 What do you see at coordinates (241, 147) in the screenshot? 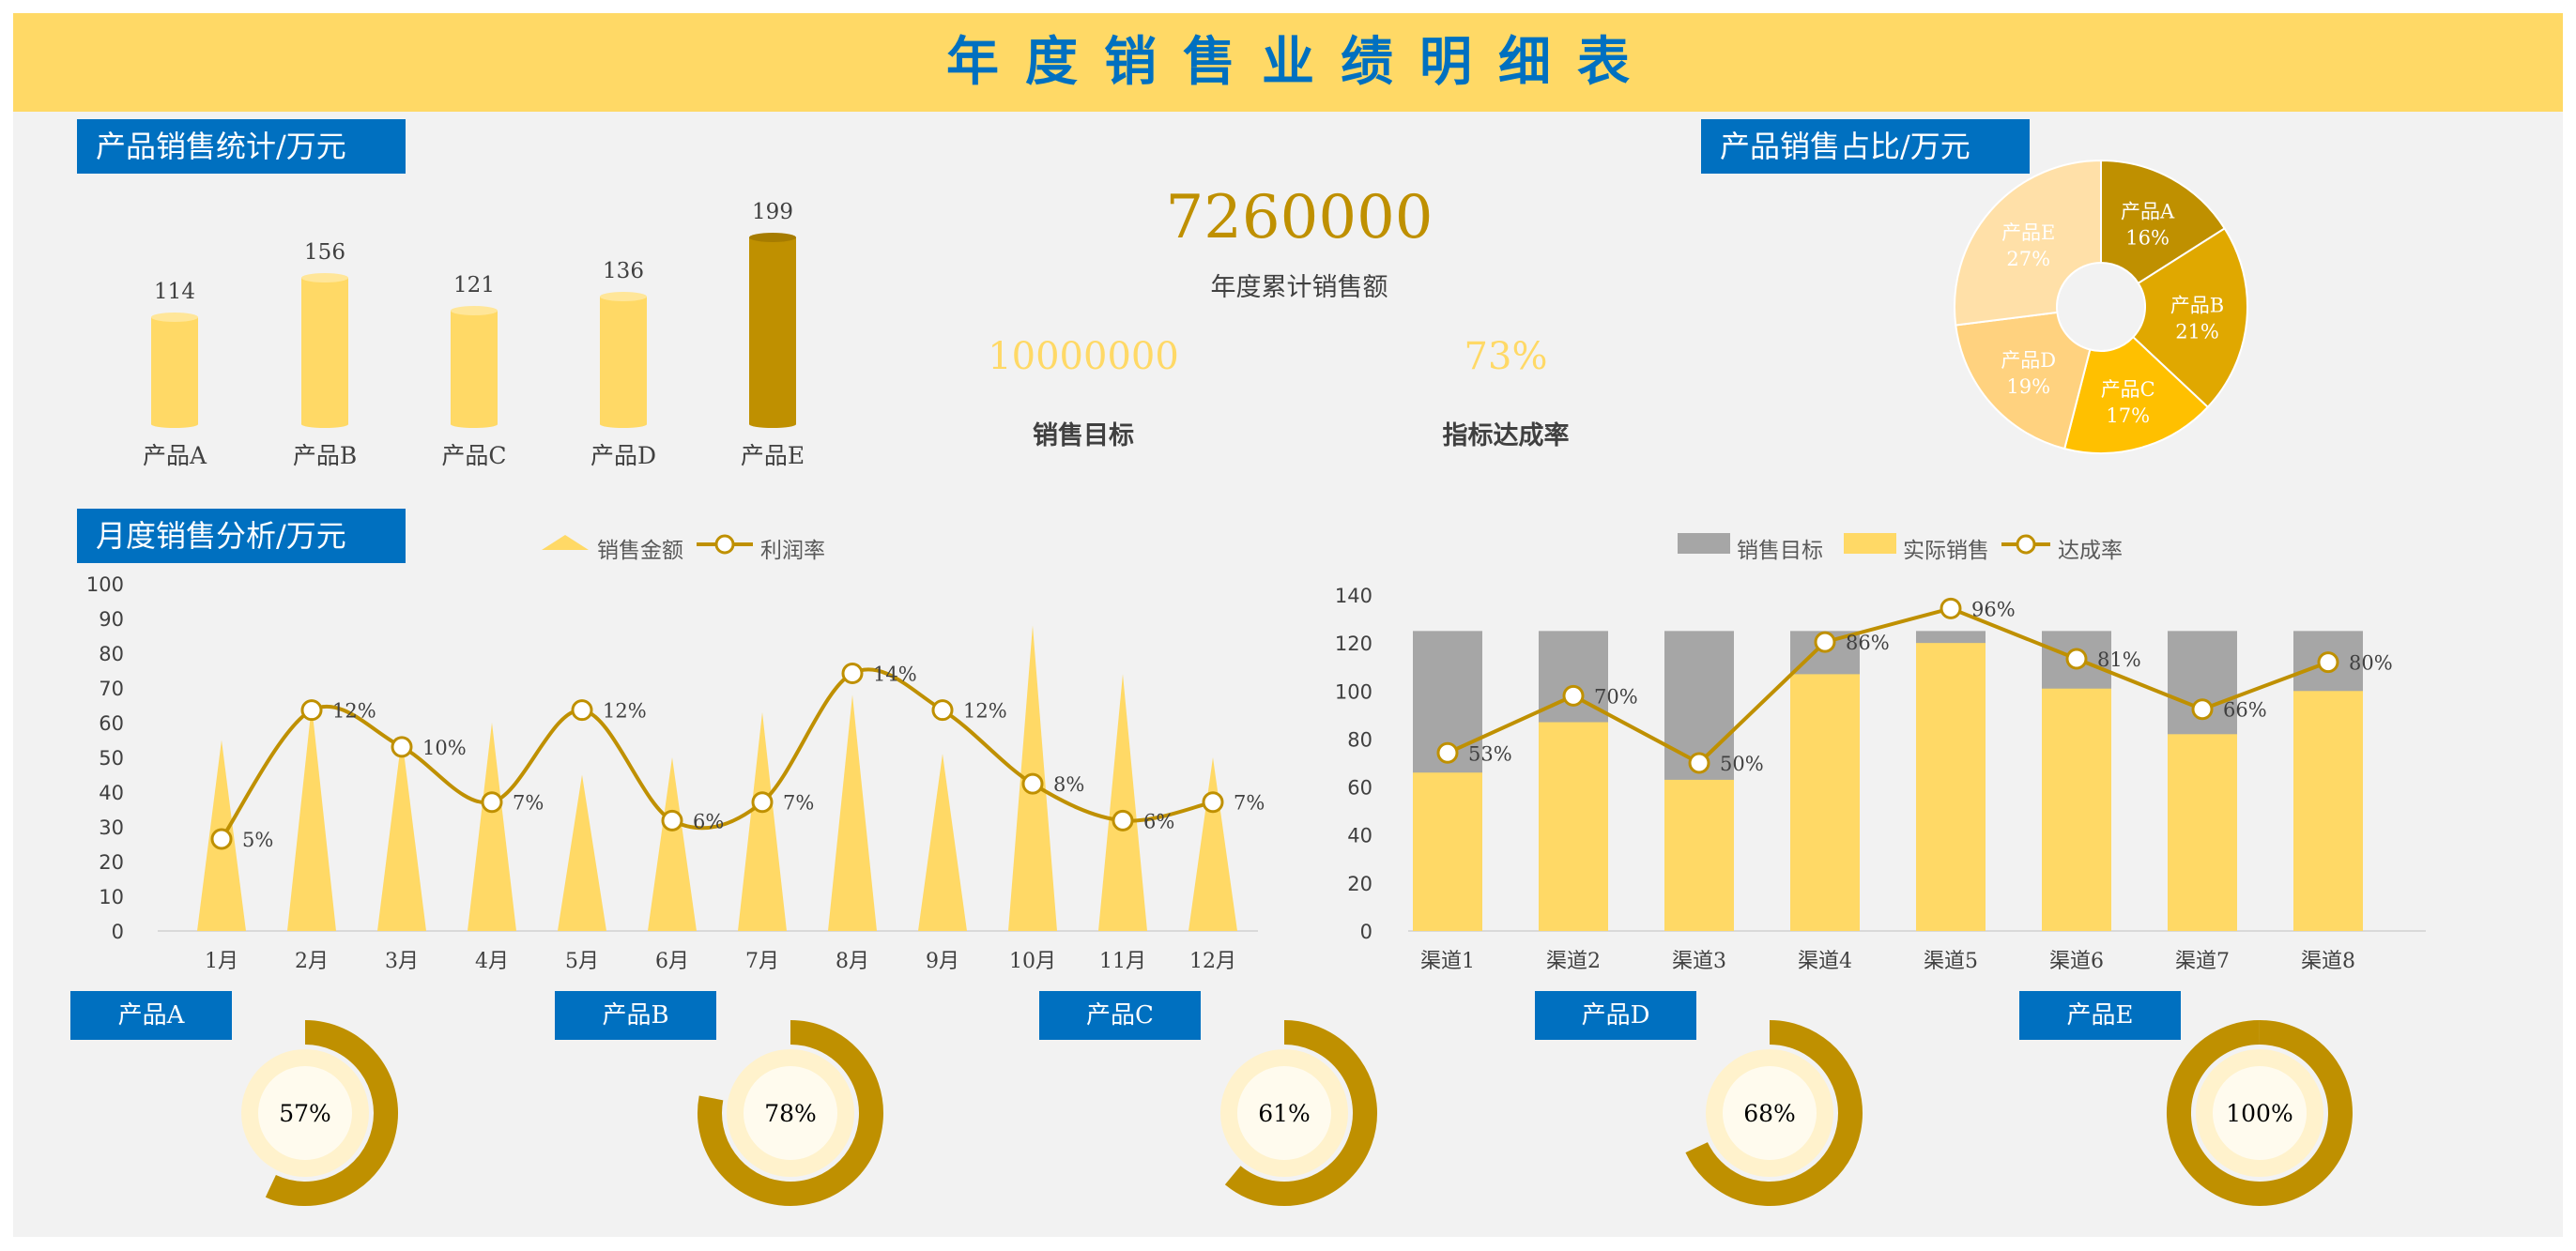
I see `section-tag-product-stats: 产品销售统计/万元` at bounding box center [241, 147].